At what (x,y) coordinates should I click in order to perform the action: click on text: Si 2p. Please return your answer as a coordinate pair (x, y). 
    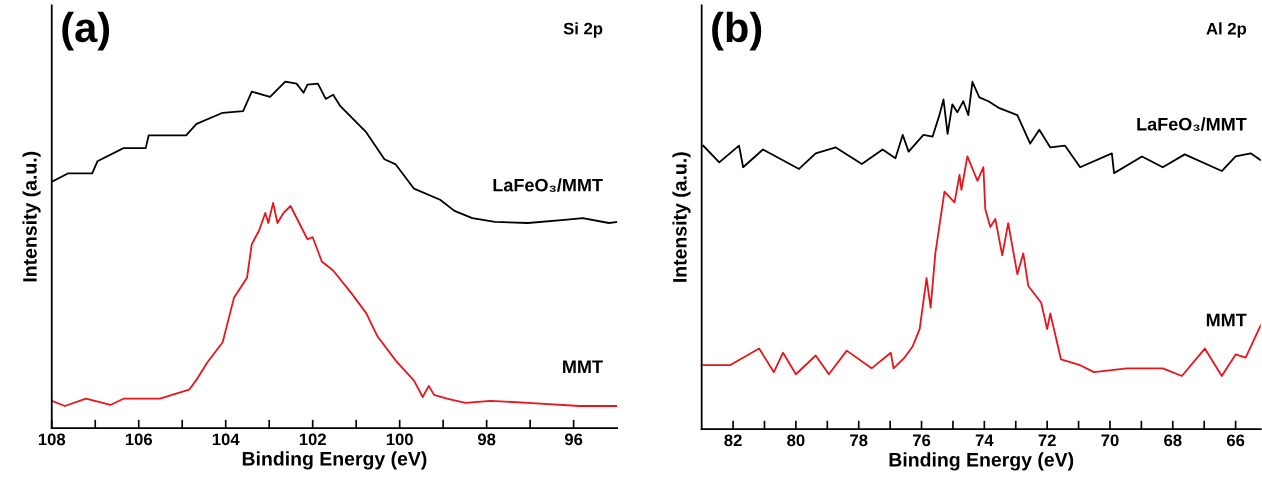
    Looking at the image, I should click on (583, 30).